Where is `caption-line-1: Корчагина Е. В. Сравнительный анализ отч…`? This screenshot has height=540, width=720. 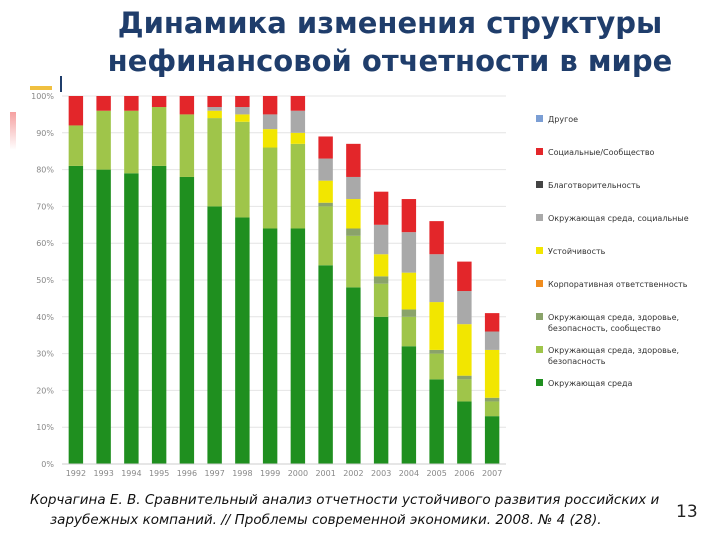 caption-line-1: Корчагина Е. В. Сравнительный анализ отч… is located at coordinates (345, 500).